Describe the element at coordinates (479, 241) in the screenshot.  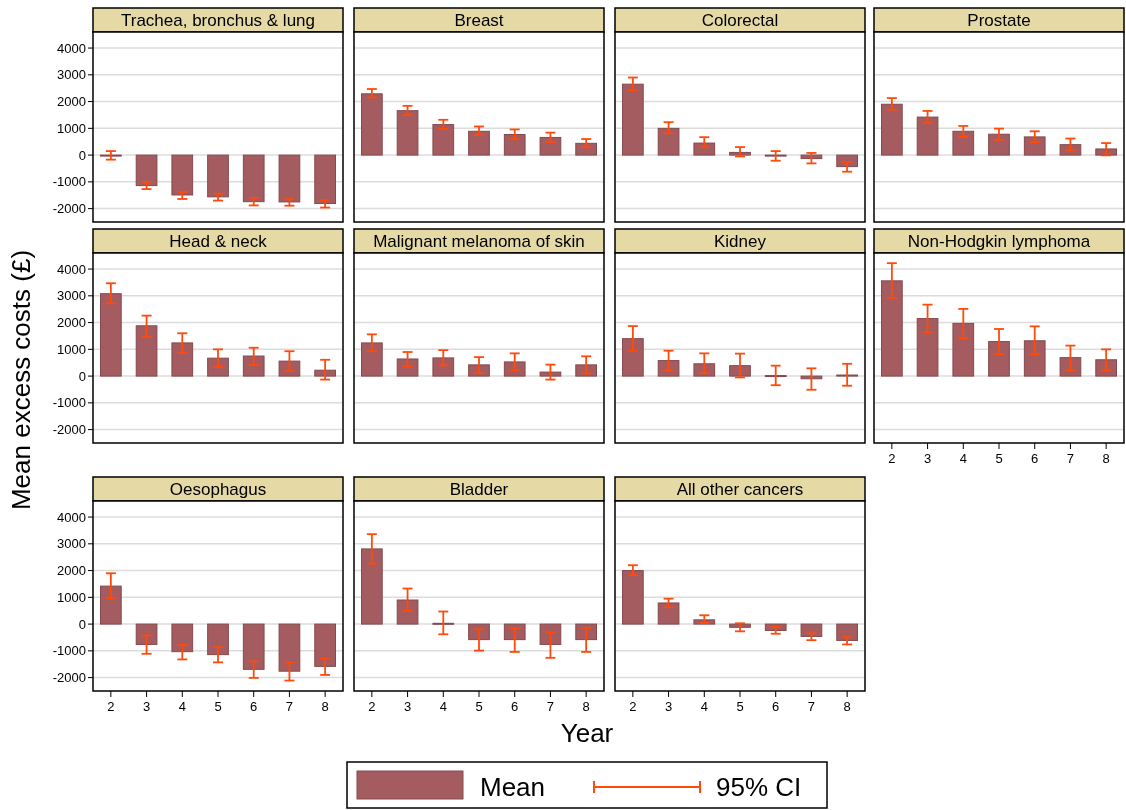
I see `chart-title: Malignant melanoma of skin` at that location.